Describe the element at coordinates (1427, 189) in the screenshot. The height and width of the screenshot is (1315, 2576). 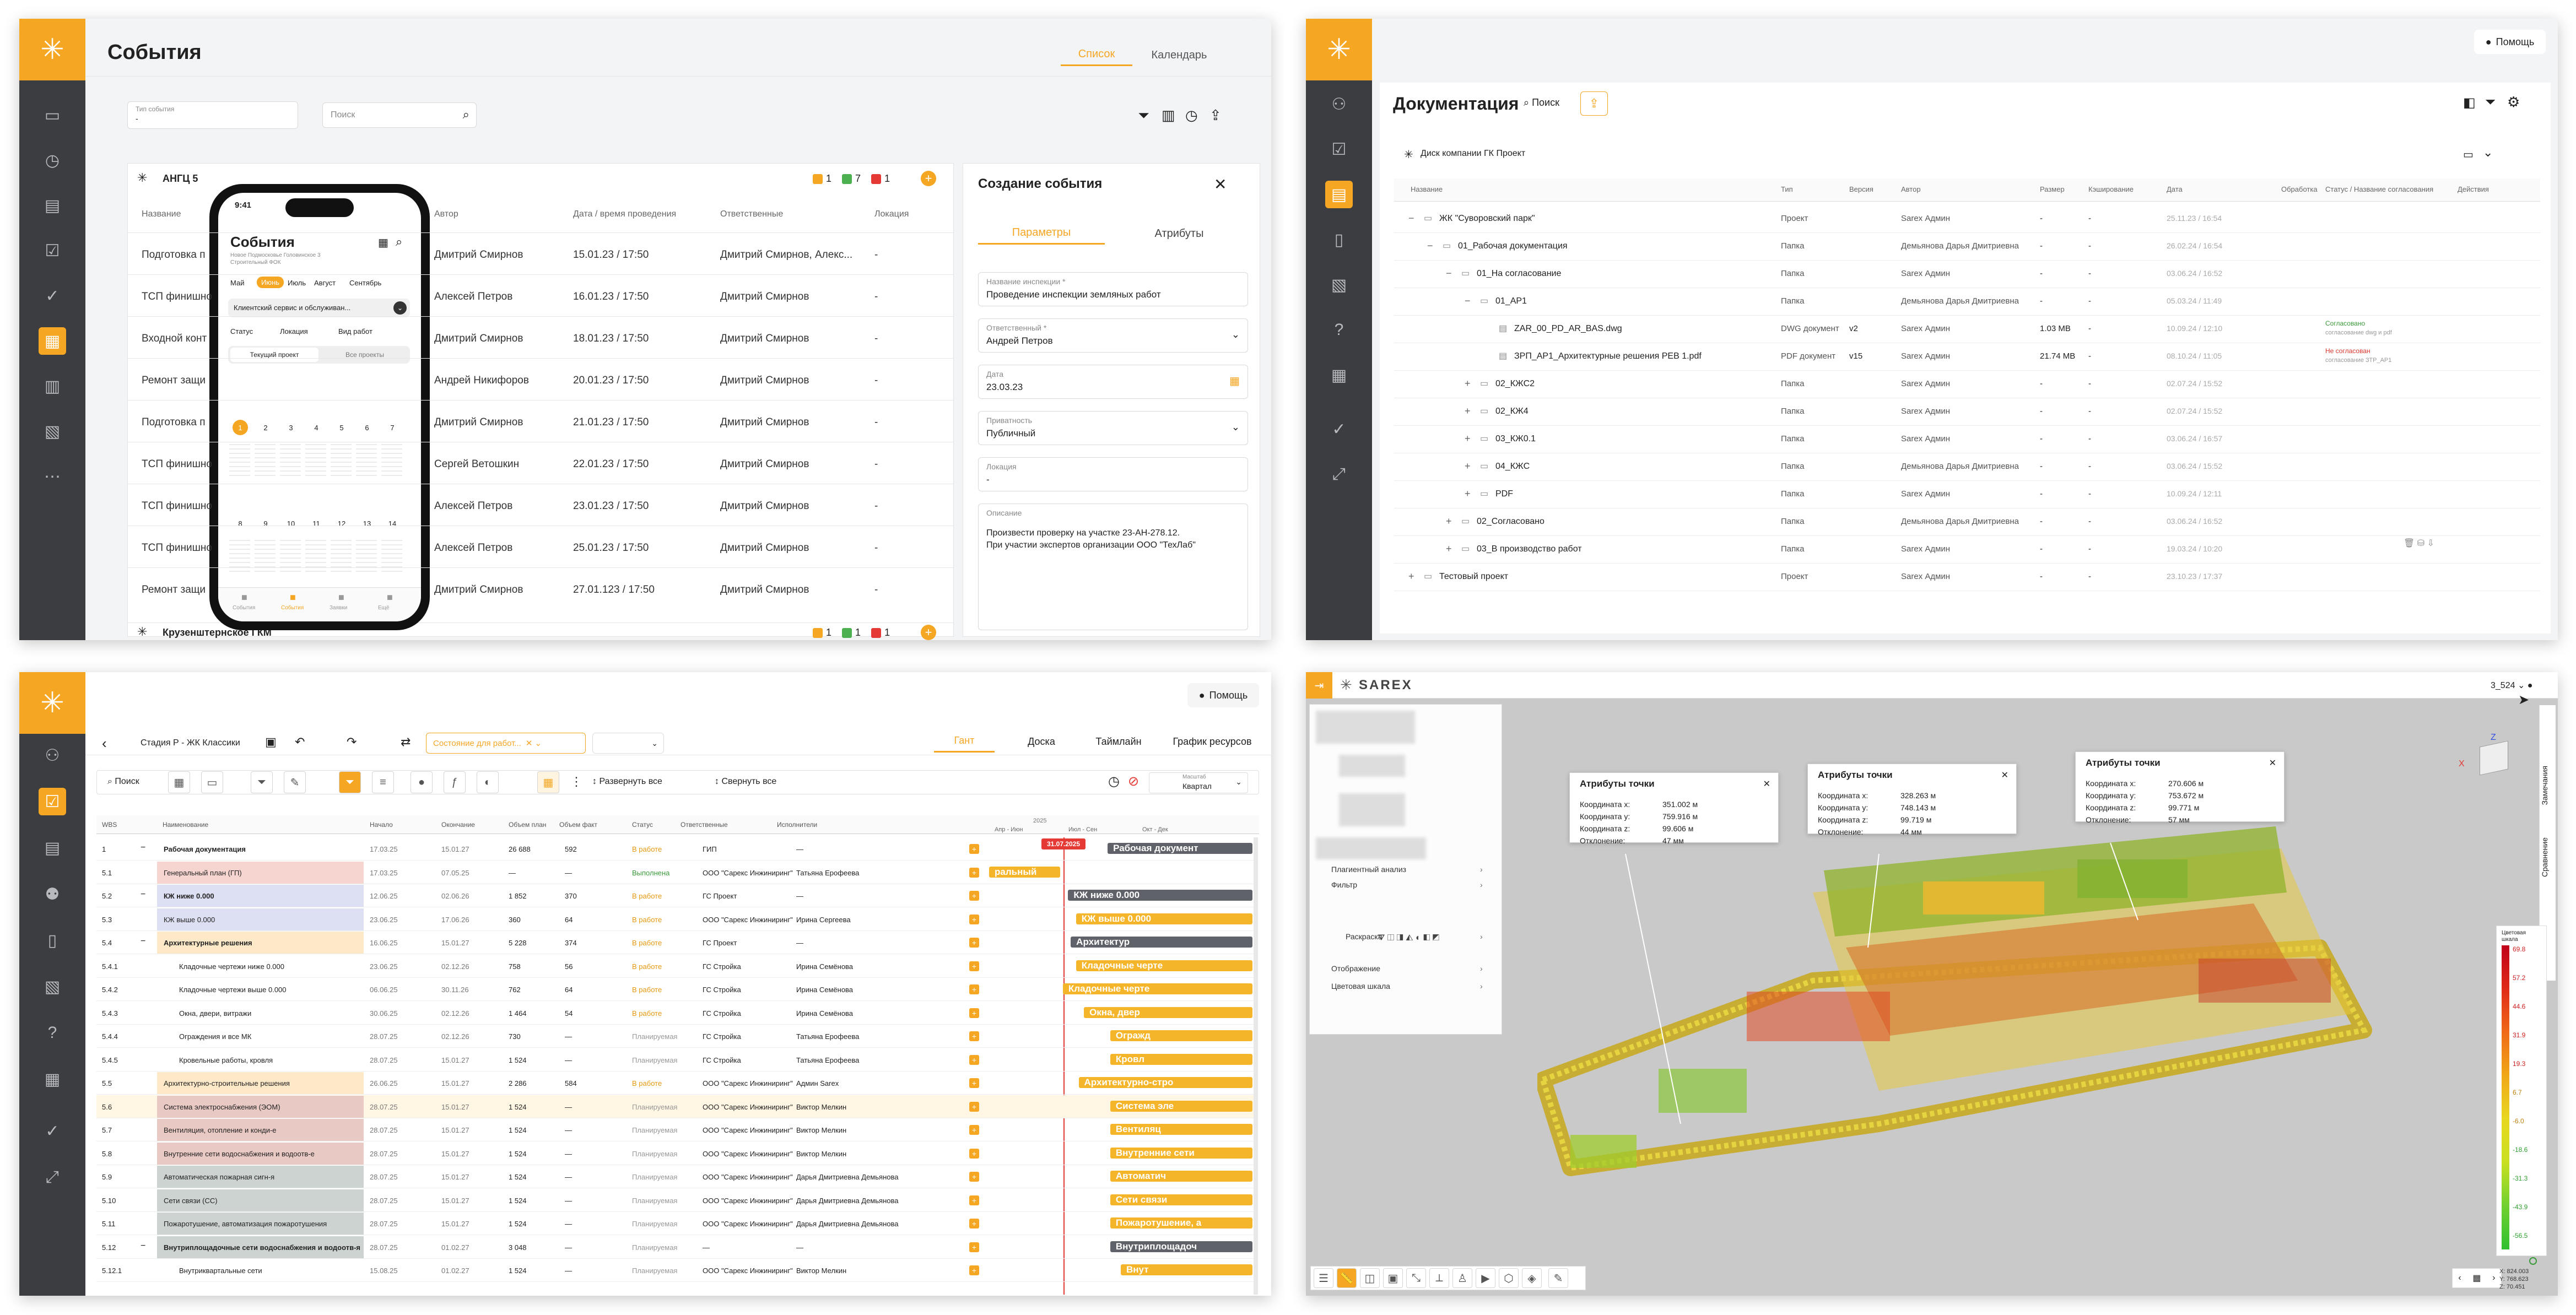
I see `doc-col-0: Название` at that location.